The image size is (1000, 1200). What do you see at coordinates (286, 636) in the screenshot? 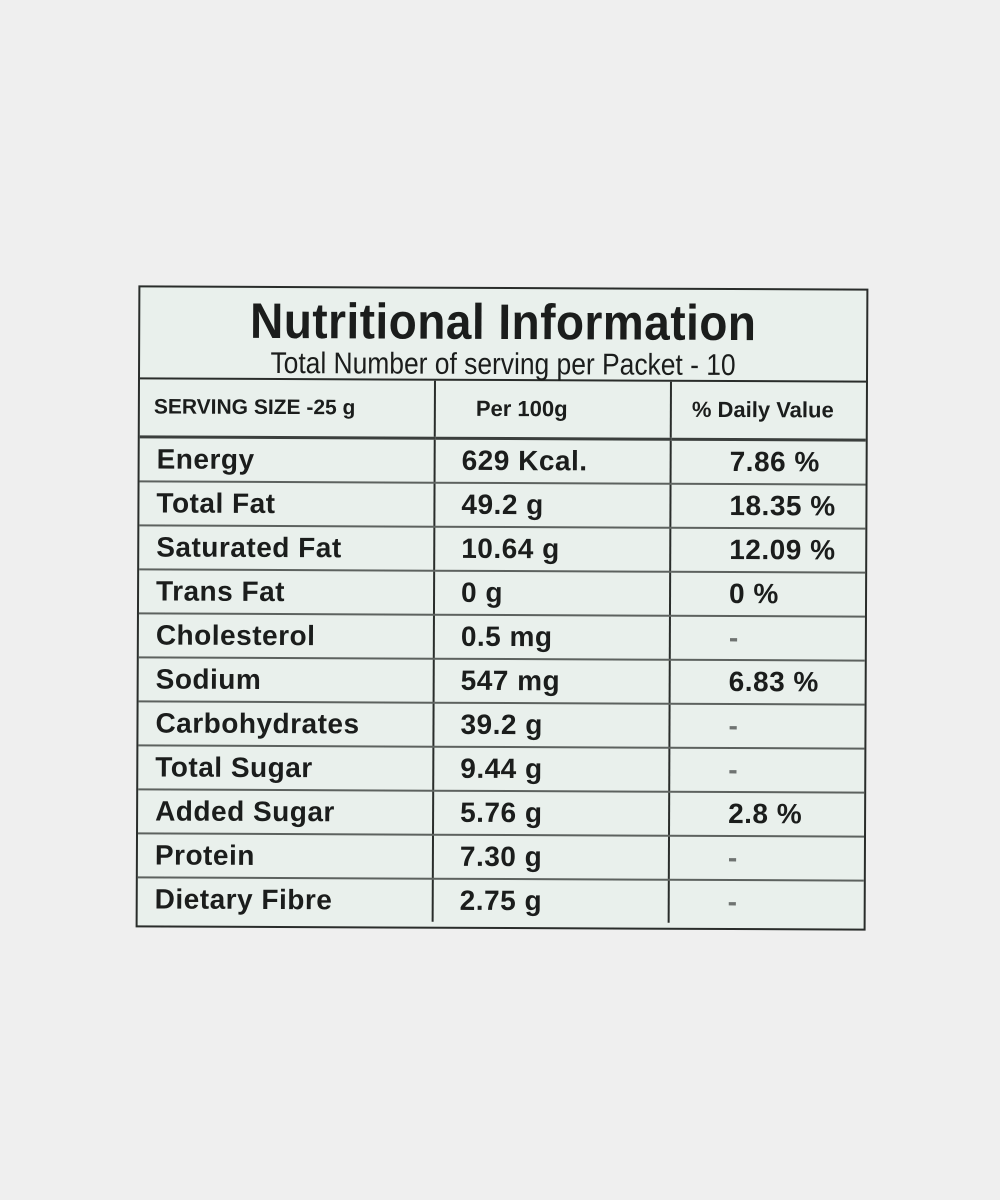
I see `nutrient-name: Cholesterol` at bounding box center [286, 636].